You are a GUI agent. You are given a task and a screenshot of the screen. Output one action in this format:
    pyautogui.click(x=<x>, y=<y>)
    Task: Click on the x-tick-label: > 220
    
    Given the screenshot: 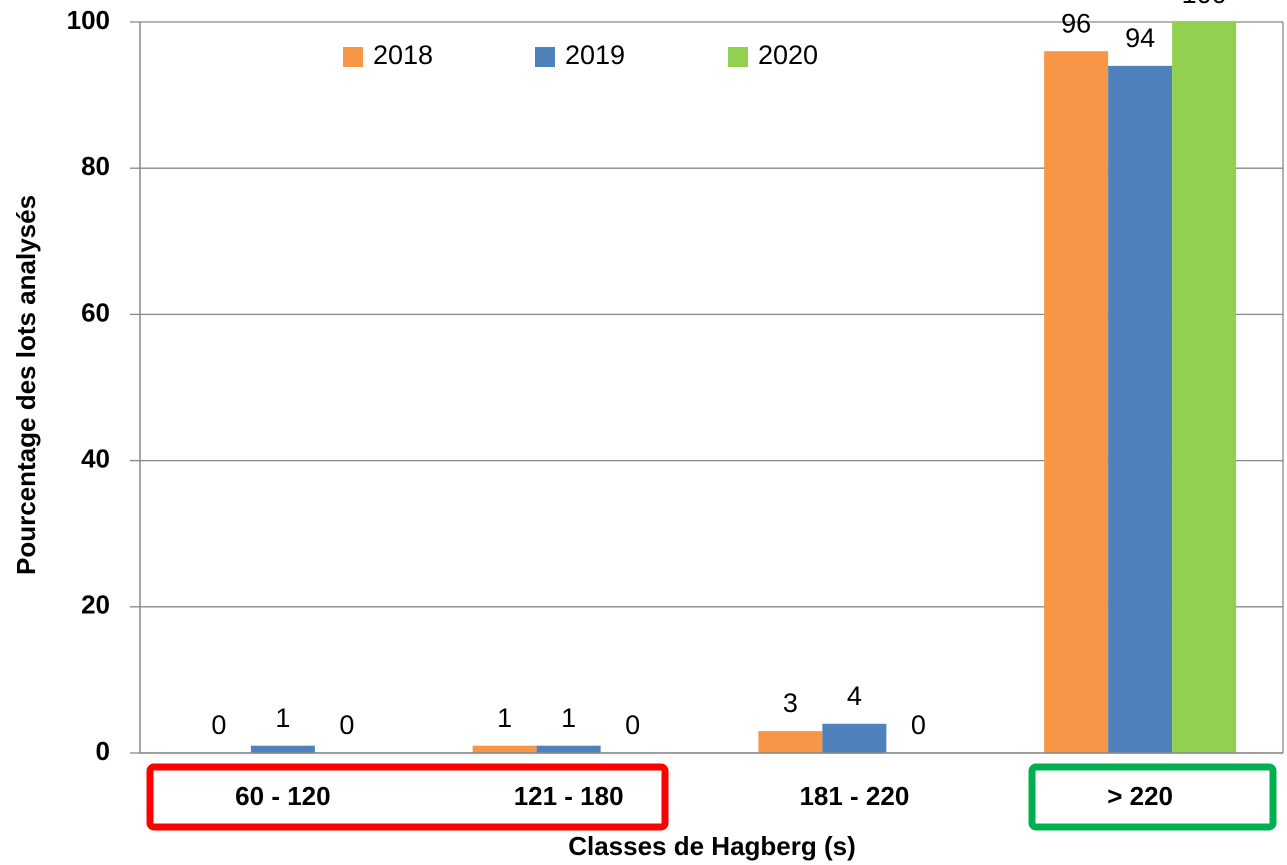 What is the action you would take?
    pyautogui.click(x=1140, y=796)
    